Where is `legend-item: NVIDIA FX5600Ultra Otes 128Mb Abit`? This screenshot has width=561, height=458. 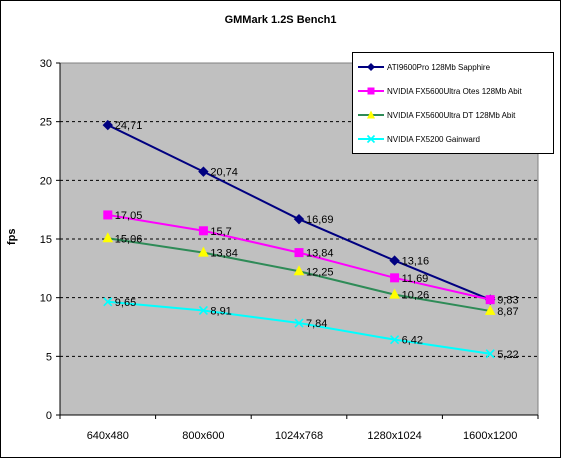
legend-item: NVIDIA FX5600Ultra Otes 128Mb Abit is located at coordinates (439, 91).